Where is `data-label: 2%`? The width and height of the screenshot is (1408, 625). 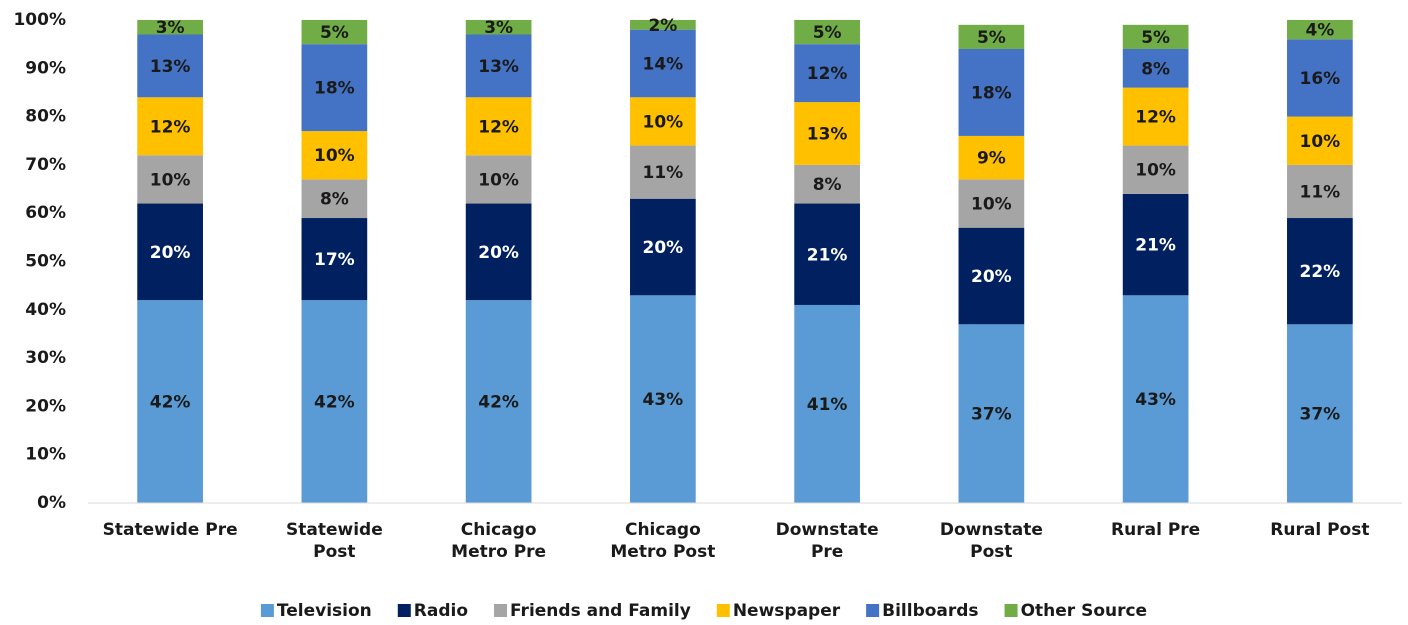 data-label: 2% is located at coordinates (662, 26).